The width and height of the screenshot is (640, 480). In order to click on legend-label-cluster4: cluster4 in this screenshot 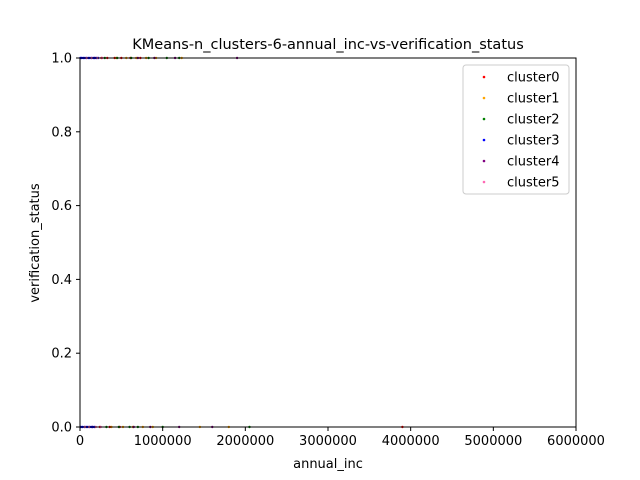, I will do `click(533, 162)`.